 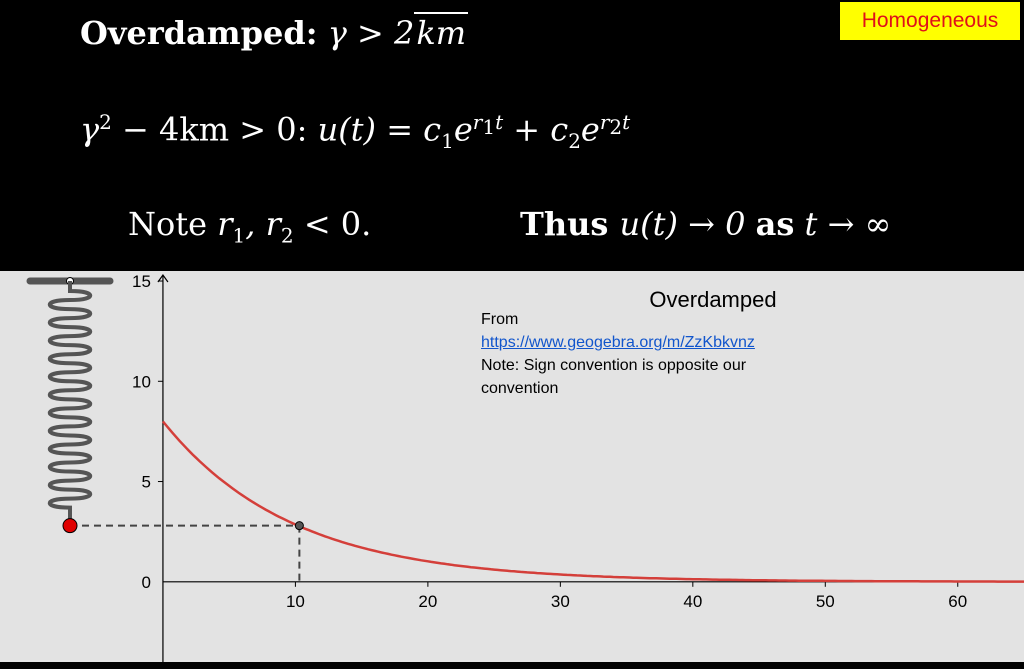 What do you see at coordinates (299, 526) in the screenshot?
I see `curve-marker-point` at bounding box center [299, 526].